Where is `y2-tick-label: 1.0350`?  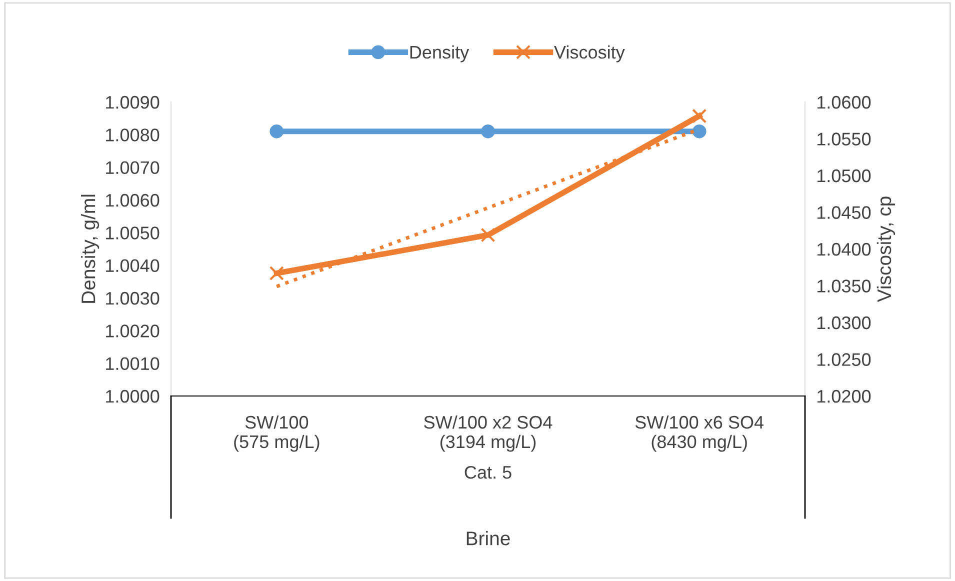 y2-tick-label: 1.0350 is located at coordinates (844, 286).